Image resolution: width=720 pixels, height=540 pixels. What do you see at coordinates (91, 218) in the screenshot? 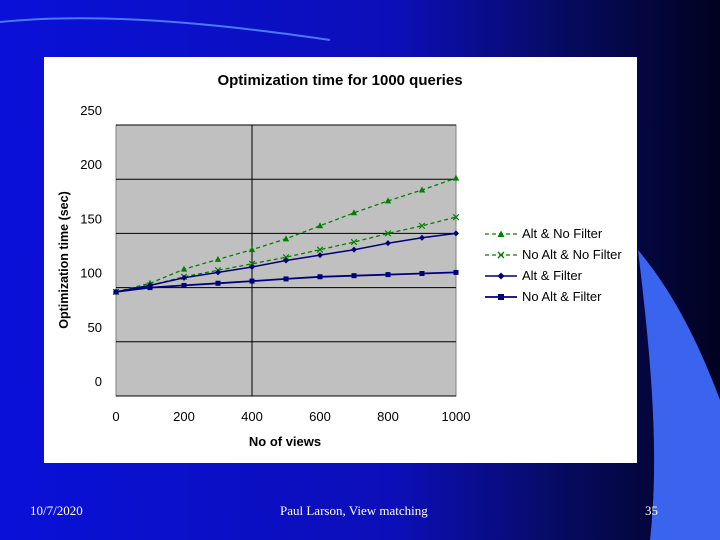
I see `y-tick-label: 150` at bounding box center [91, 218].